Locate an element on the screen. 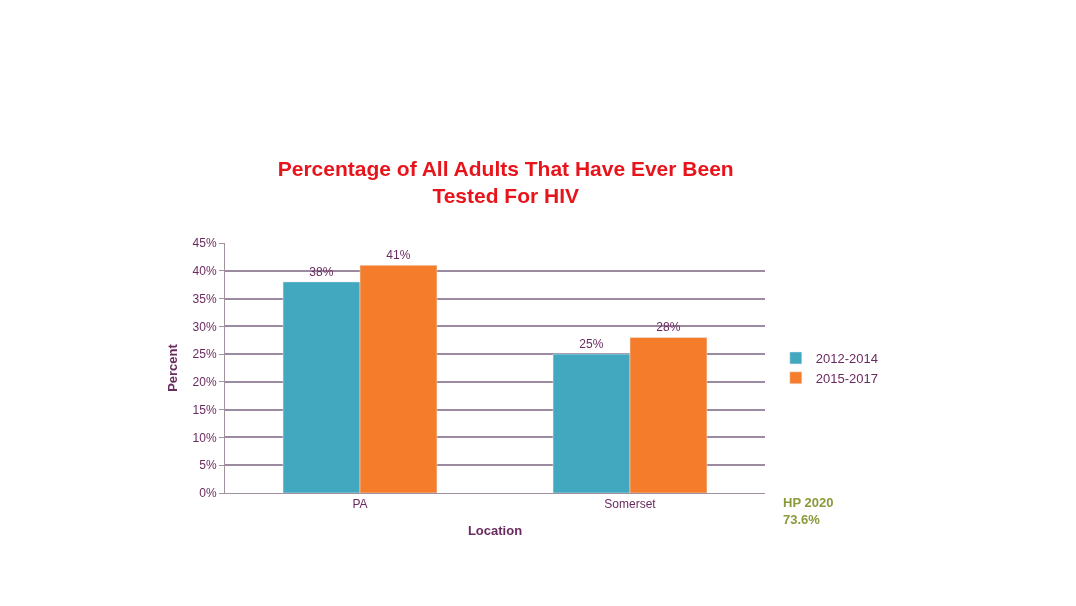 This screenshot has width=1076, height=606. legend-label: 2015-2017 is located at coordinates (846, 378).